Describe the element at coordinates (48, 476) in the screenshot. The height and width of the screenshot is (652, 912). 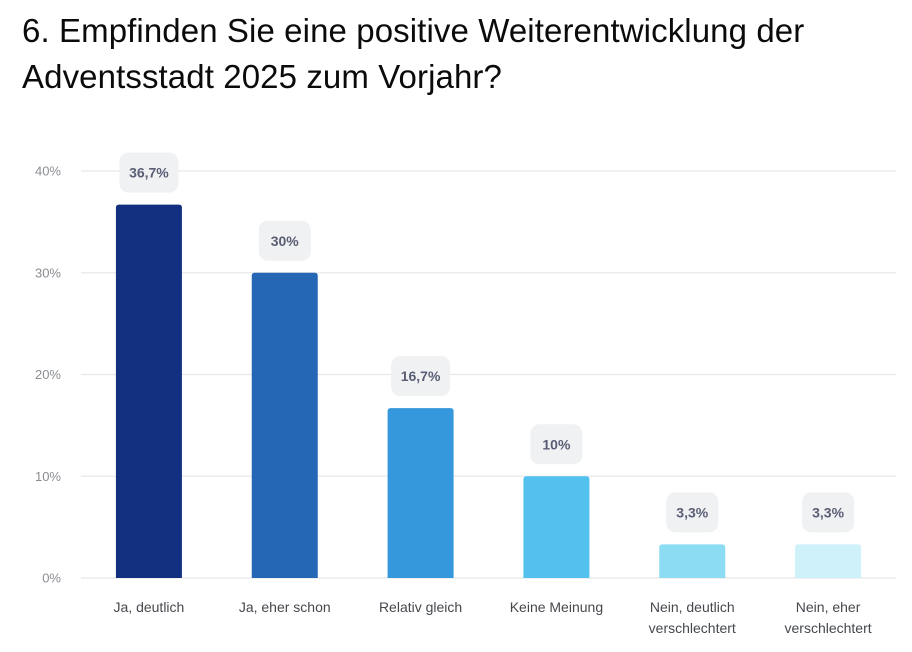
I see `y-tick-label: 10%` at that location.